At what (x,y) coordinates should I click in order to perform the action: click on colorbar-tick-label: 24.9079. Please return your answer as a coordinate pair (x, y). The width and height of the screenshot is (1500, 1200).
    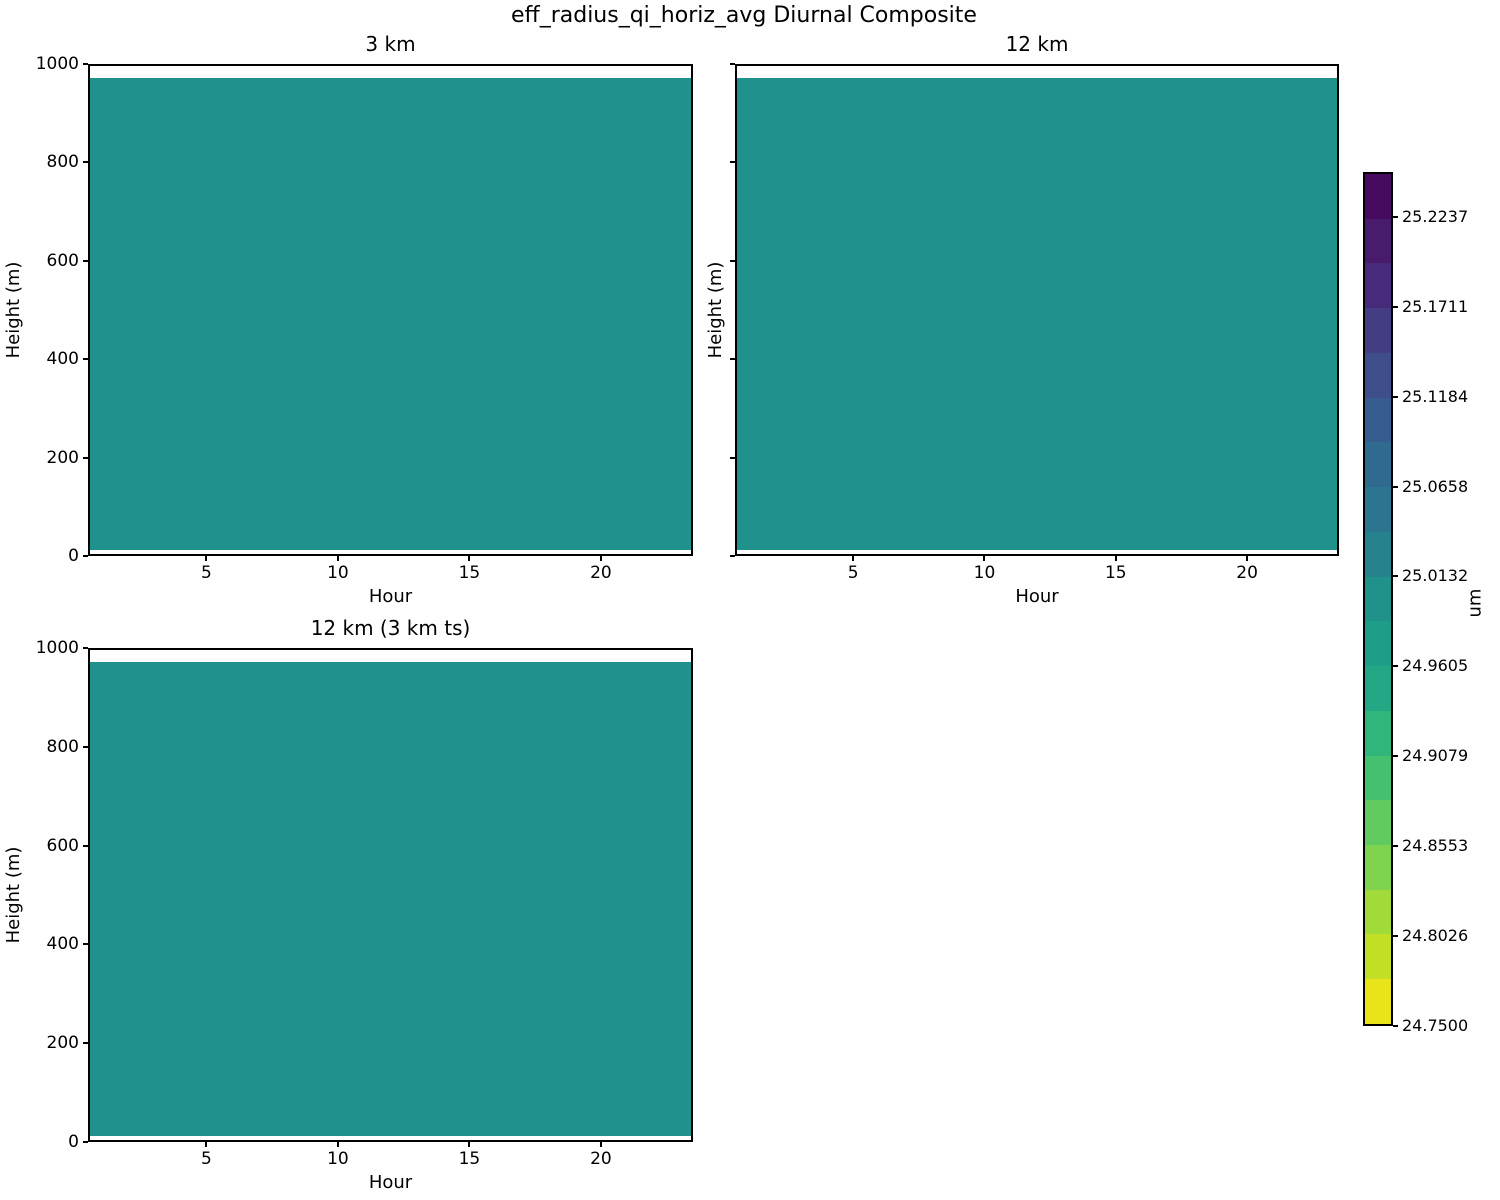
    Looking at the image, I should click on (1435, 756).